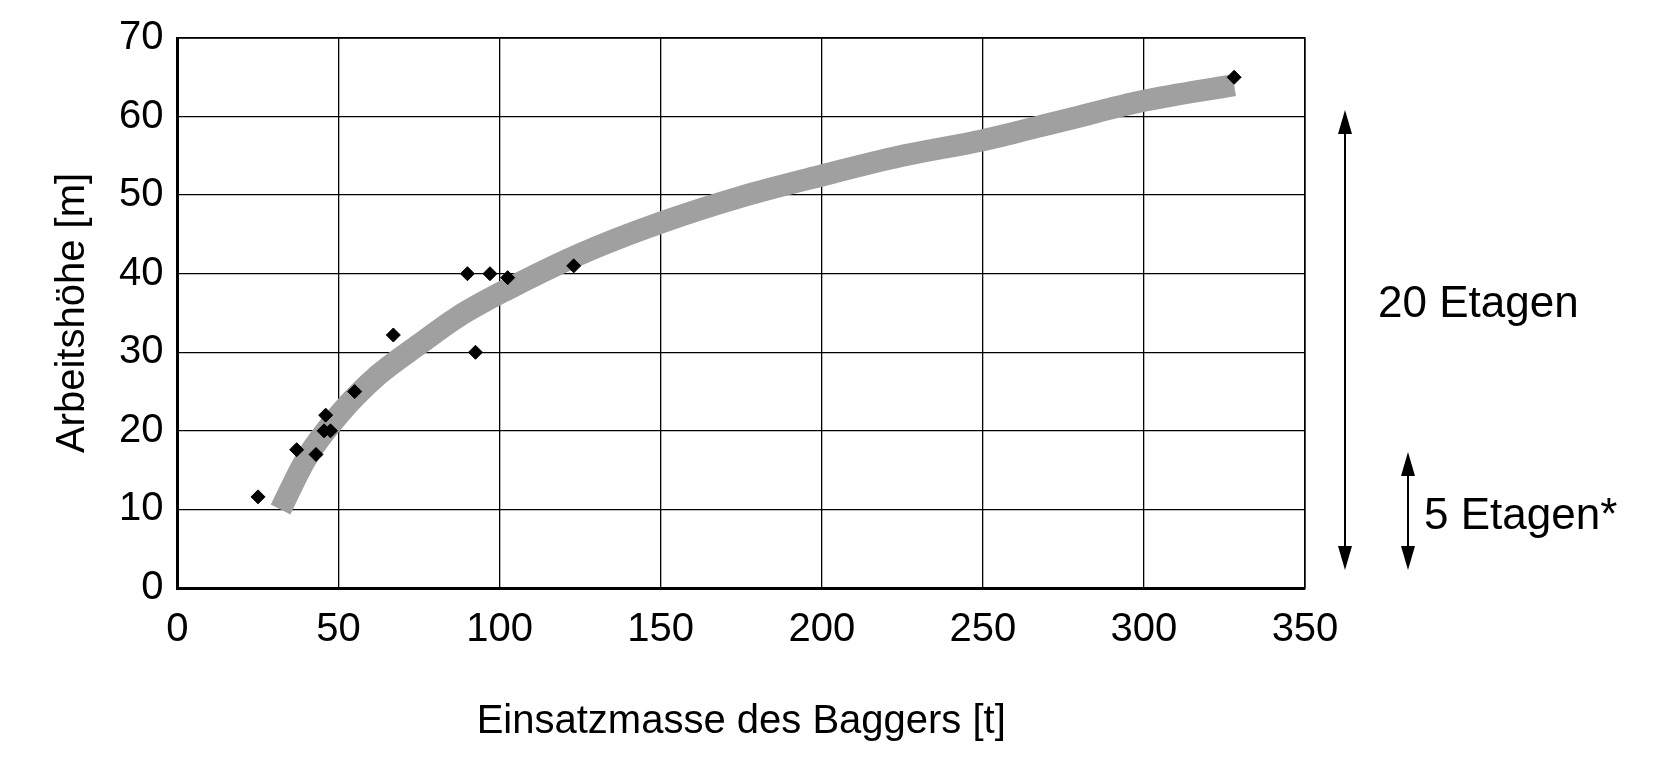 This screenshot has width=1675, height=760. What do you see at coordinates (70, 313) in the screenshot?
I see `y-axis-title: Arbeitshöhe [m]` at bounding box center [70, 313].